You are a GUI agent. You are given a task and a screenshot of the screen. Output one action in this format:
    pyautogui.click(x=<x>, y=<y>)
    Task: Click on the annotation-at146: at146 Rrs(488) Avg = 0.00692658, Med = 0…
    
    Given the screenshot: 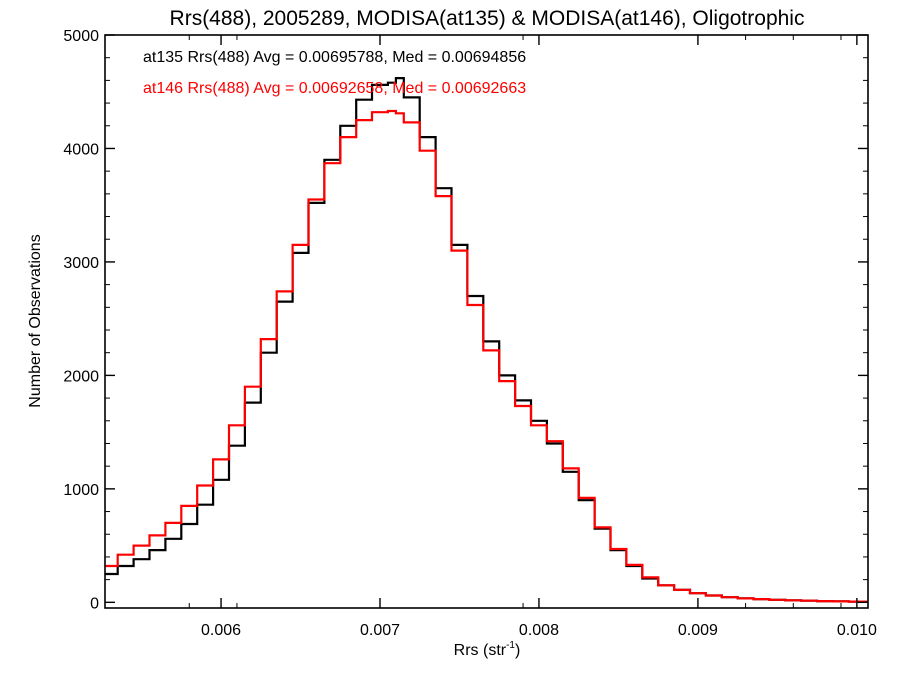 What is the action you would take?
    pyautogui.click(x=334, y=88)
    